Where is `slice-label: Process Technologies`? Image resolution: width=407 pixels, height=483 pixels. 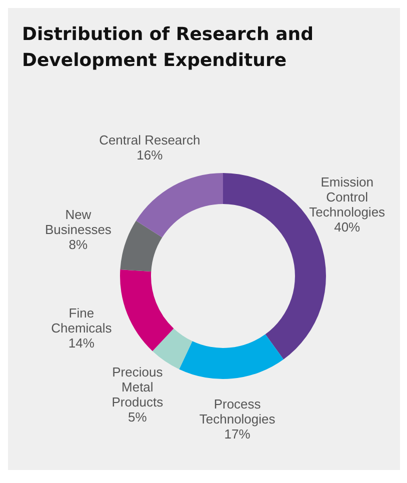
slice-label: Process Technologies is located at coordinates (237, 411).